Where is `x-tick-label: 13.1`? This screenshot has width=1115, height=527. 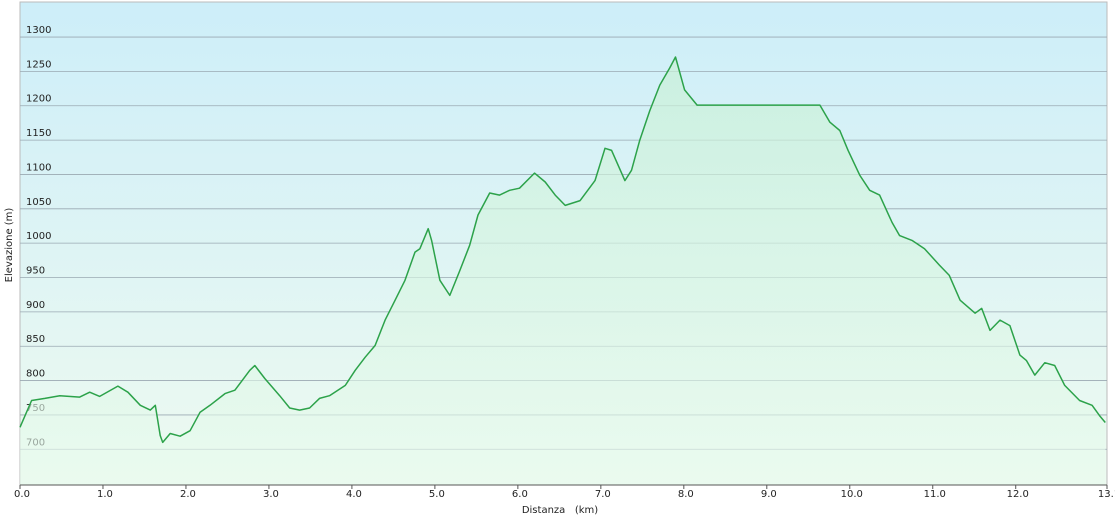 x-tick-label: 13.1 is located at coordinates (1106, 494).